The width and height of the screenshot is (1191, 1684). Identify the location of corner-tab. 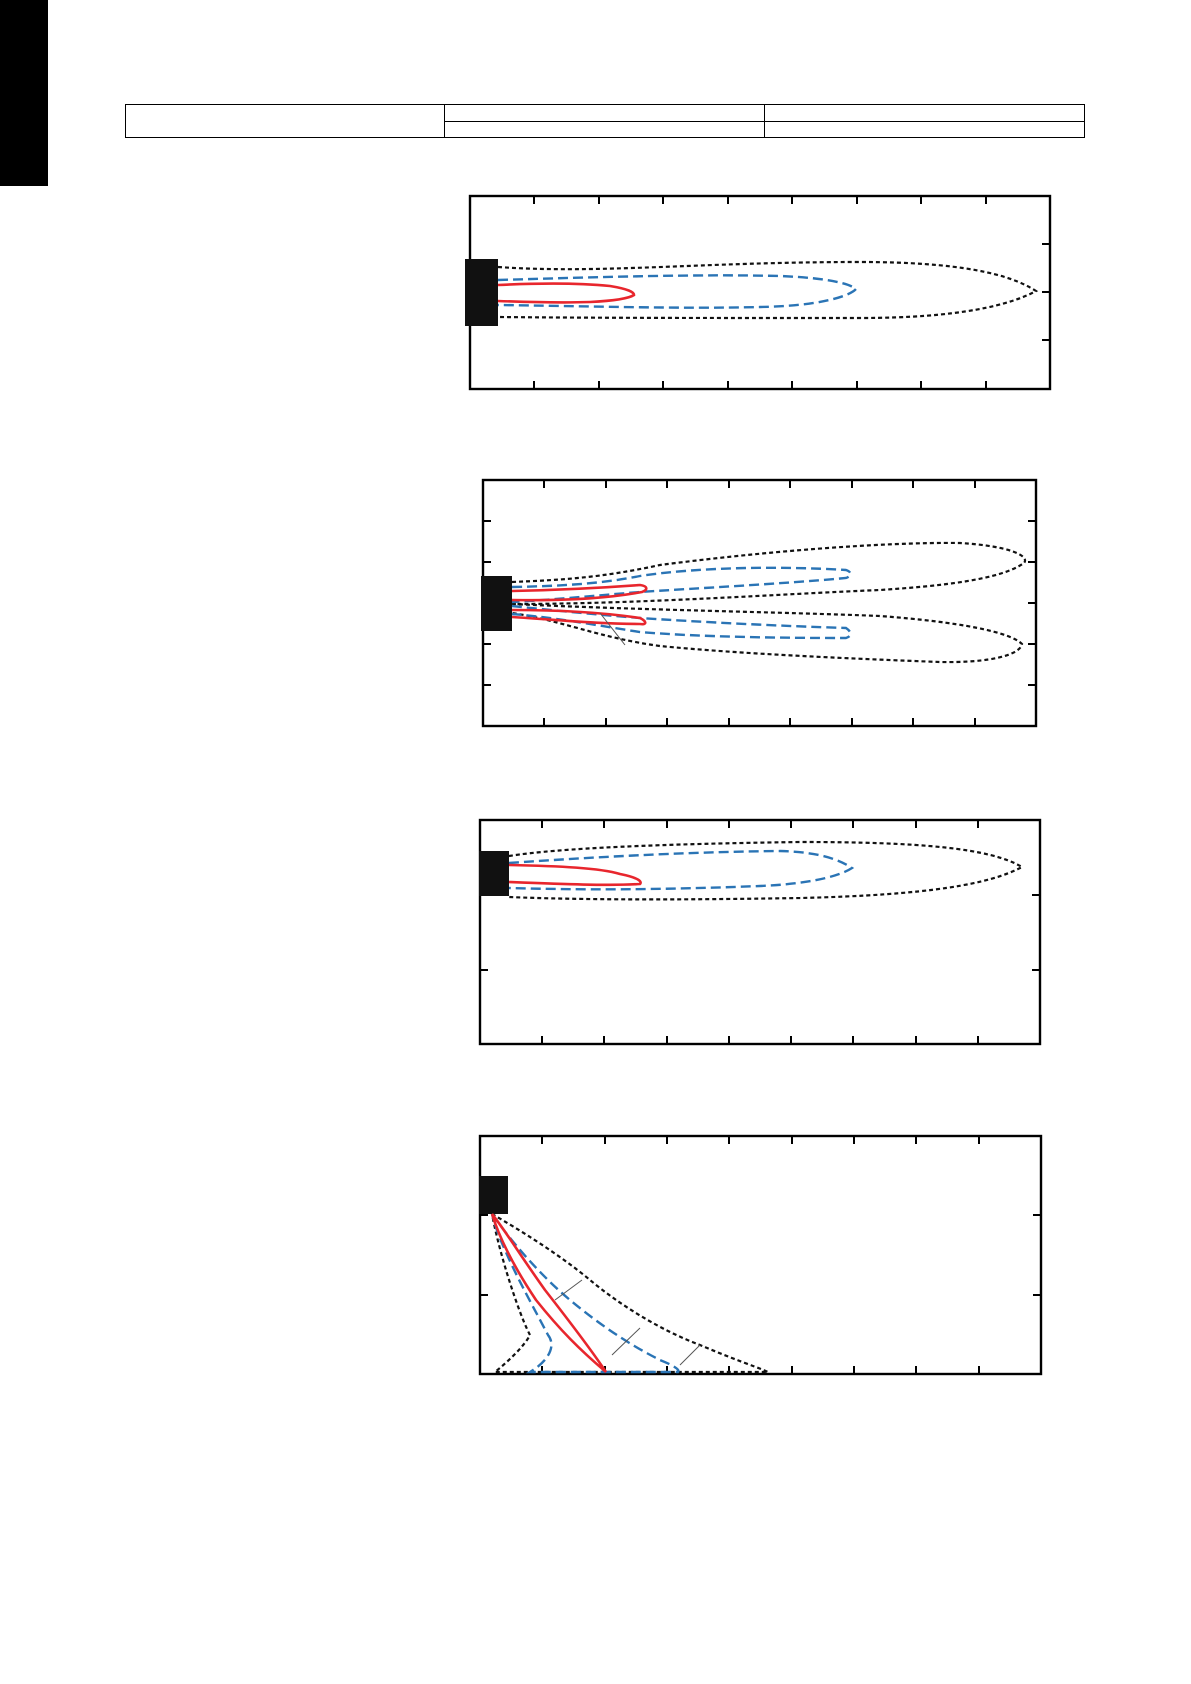
(24, 93).